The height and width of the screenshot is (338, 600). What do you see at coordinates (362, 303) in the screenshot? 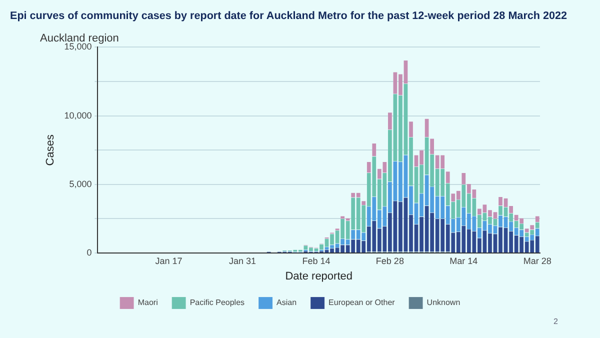
I see `legend-label: European or Other` at bounding box center [362, 303].